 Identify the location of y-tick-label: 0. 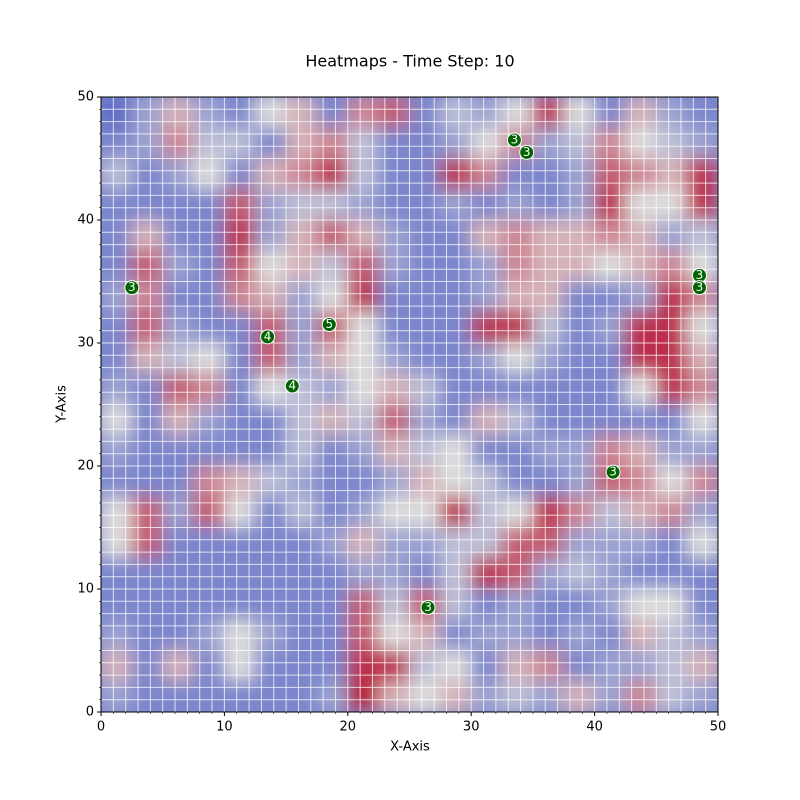
(90, 712).